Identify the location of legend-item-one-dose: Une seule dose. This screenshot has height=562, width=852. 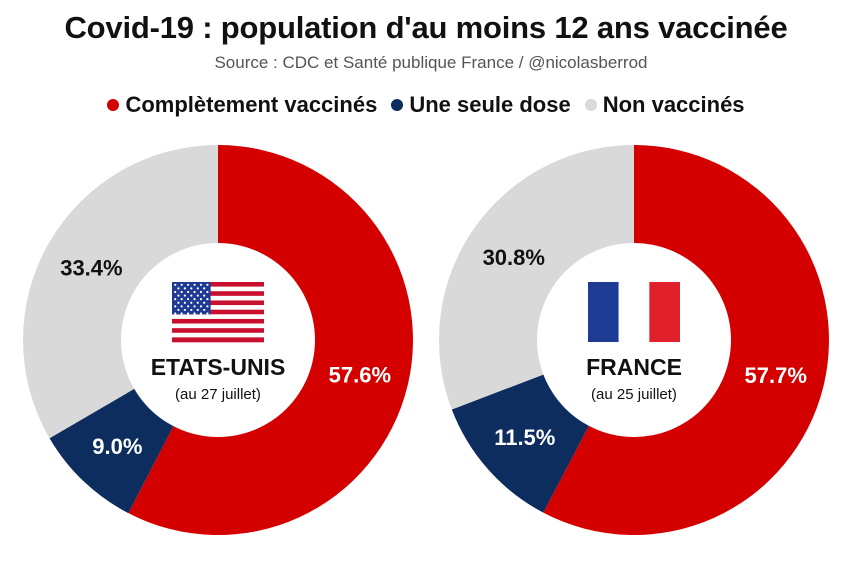
(481, 105).